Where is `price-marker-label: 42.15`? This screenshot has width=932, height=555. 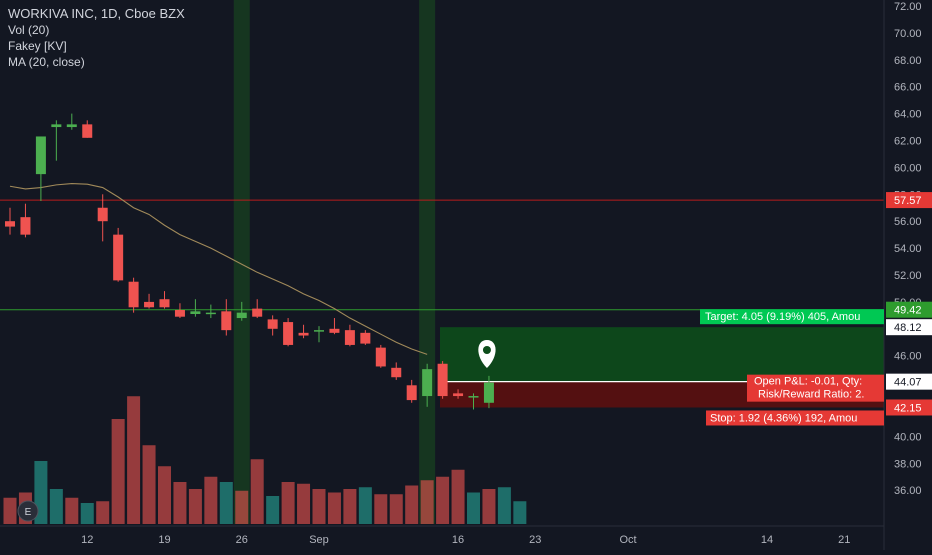
price-marker-label: 42.15 is located at coordinates (908, 408).